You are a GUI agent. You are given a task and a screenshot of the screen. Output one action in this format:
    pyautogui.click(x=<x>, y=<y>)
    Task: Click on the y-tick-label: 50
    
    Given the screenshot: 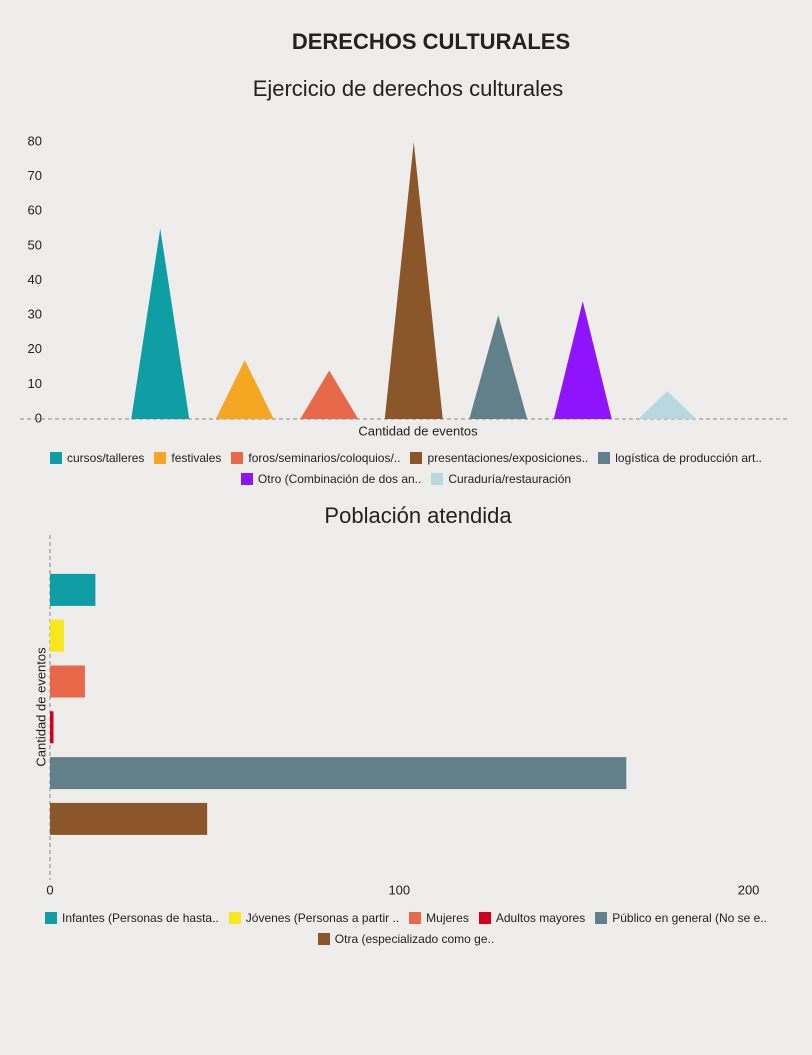 What is the action you would take?
    pyautogui.click(x=35, y=244)
    